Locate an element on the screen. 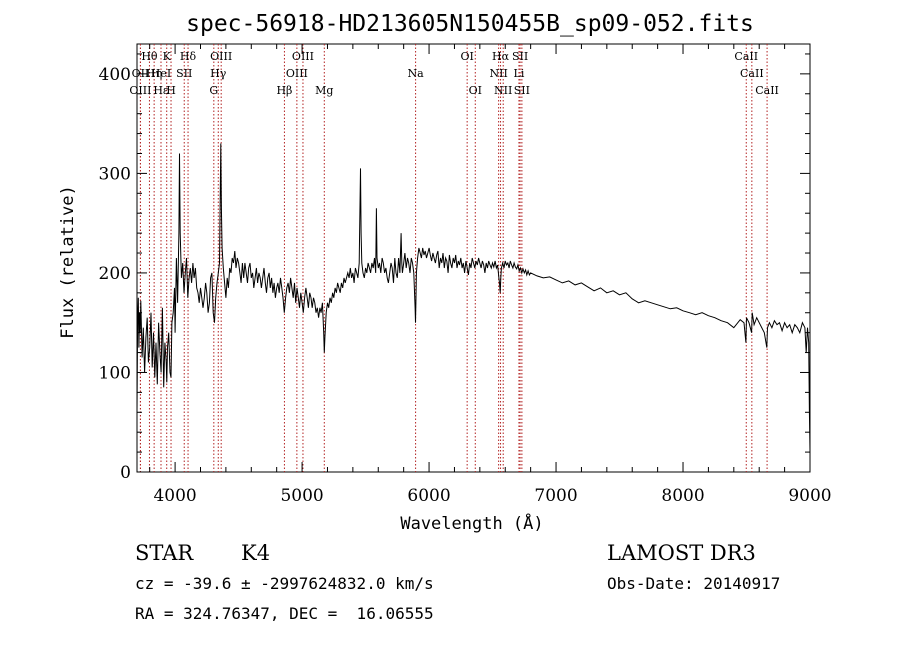 This screenshot has width=900, height=649. line-marker-label: HeI is located at coordinates (161, 73).